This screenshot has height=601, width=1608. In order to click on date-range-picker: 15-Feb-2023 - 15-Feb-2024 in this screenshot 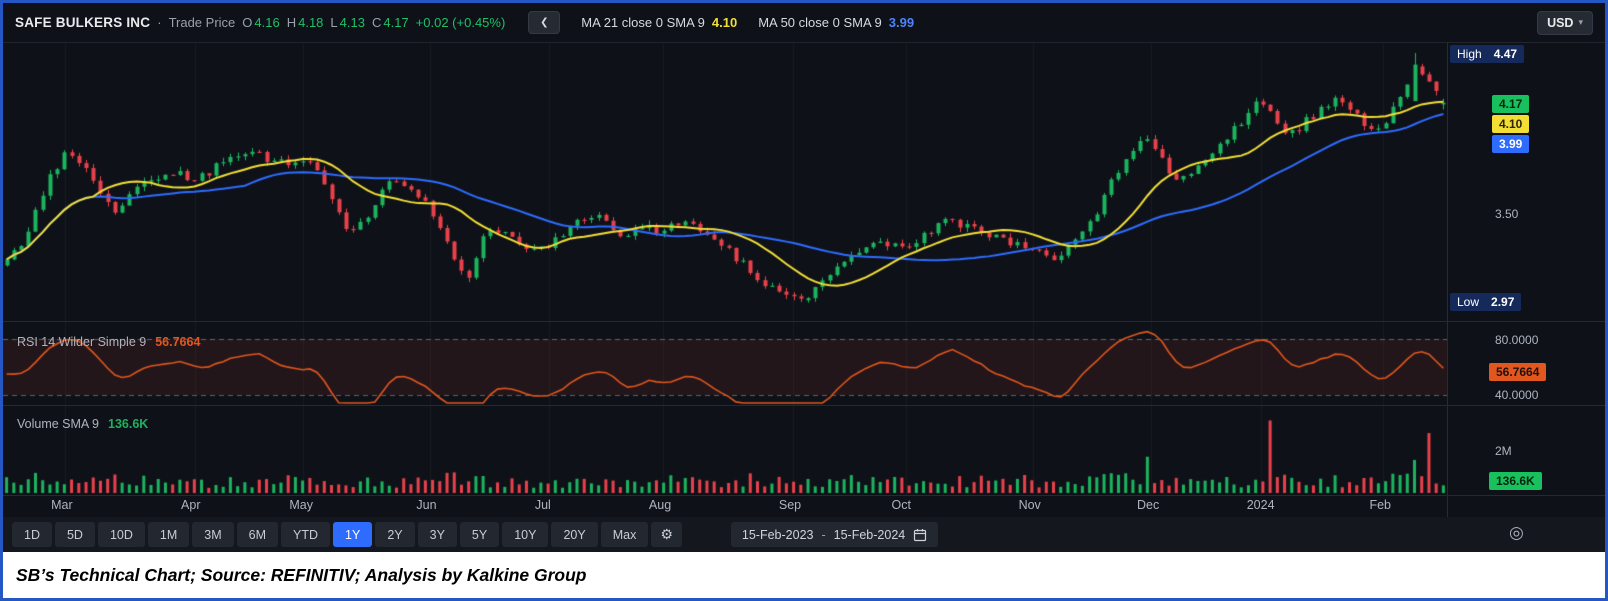, I will do `click(834, 534)`.